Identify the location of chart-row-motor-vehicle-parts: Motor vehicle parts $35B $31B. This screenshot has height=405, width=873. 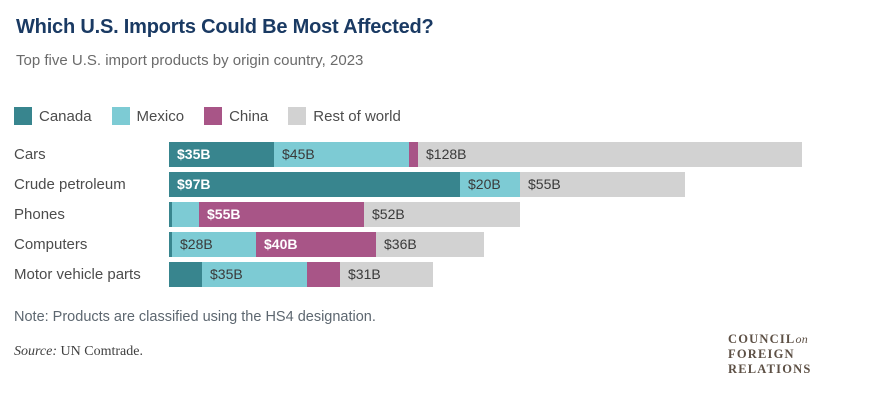
(408, 274).